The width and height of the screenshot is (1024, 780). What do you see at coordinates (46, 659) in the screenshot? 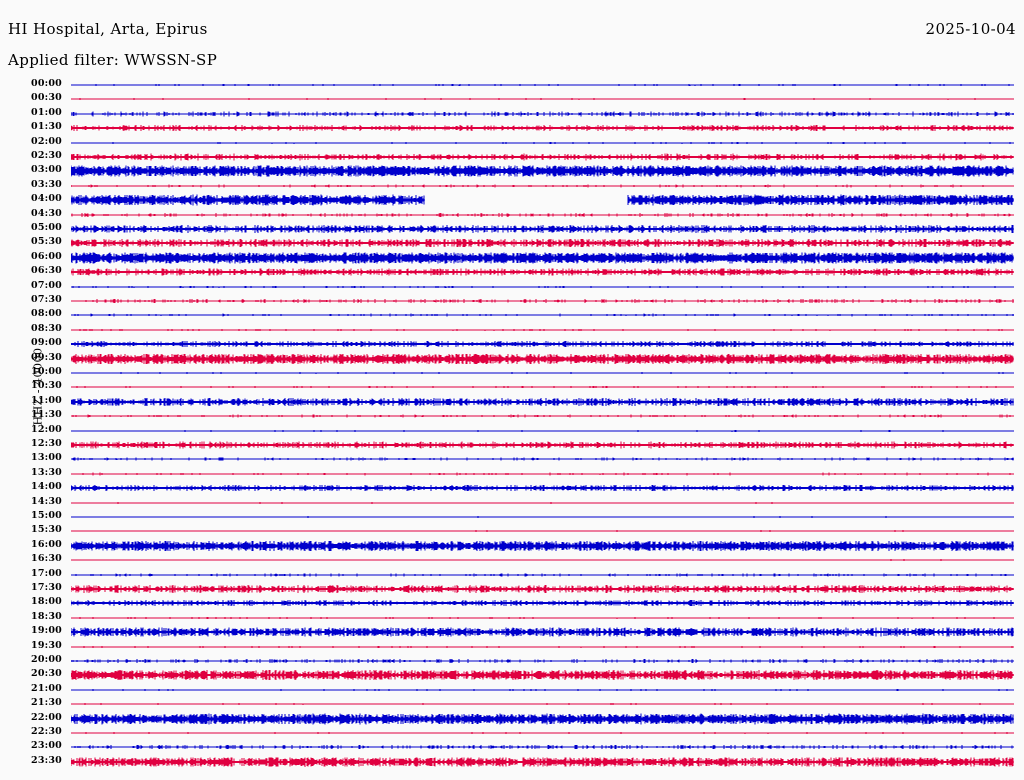
I see `row-time-label: 20:00` at bounding box center [46, 659].